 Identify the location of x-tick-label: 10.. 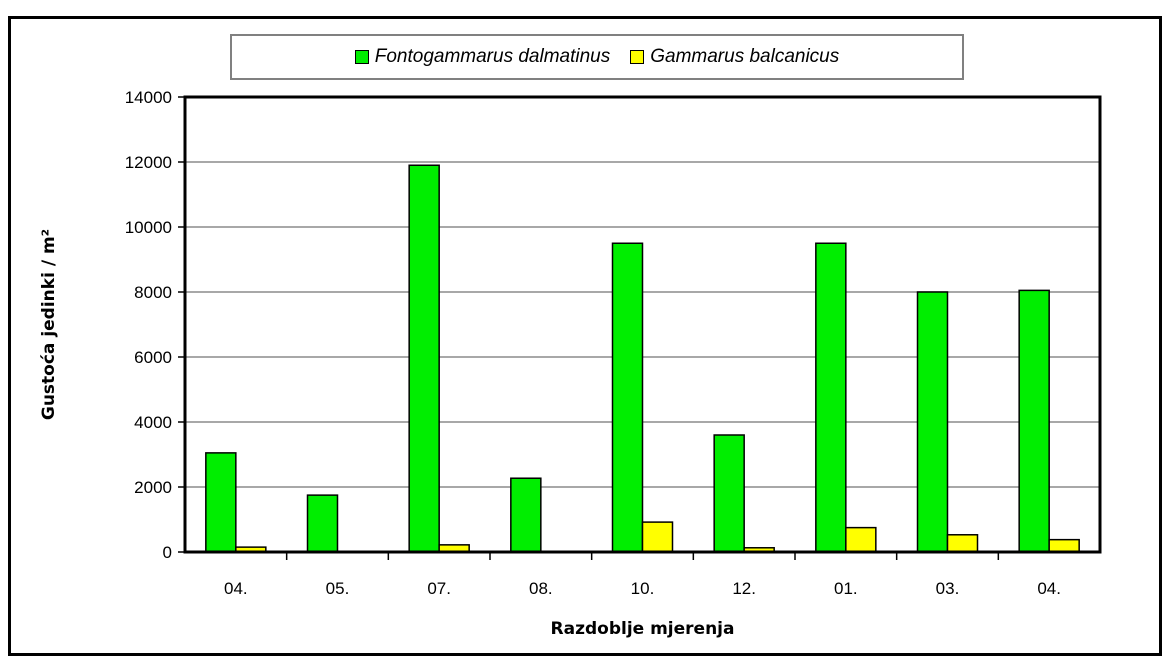
(643, 588).